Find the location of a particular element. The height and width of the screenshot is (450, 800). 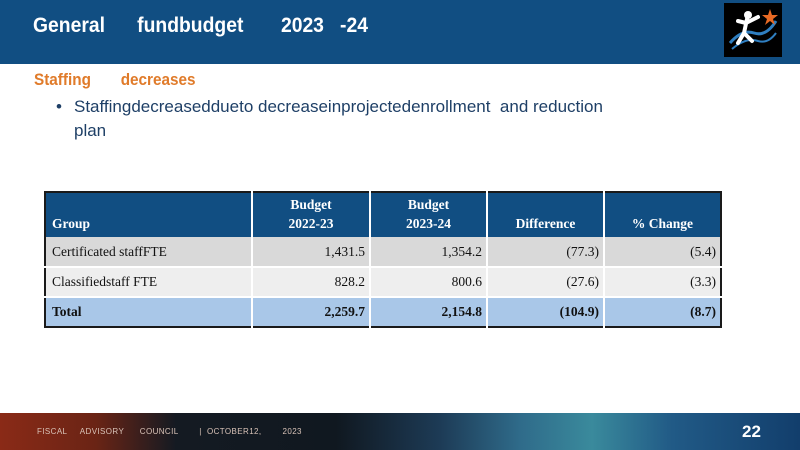

cell-group: Classifiedstaff FTE is located at coordinates (149, 282).